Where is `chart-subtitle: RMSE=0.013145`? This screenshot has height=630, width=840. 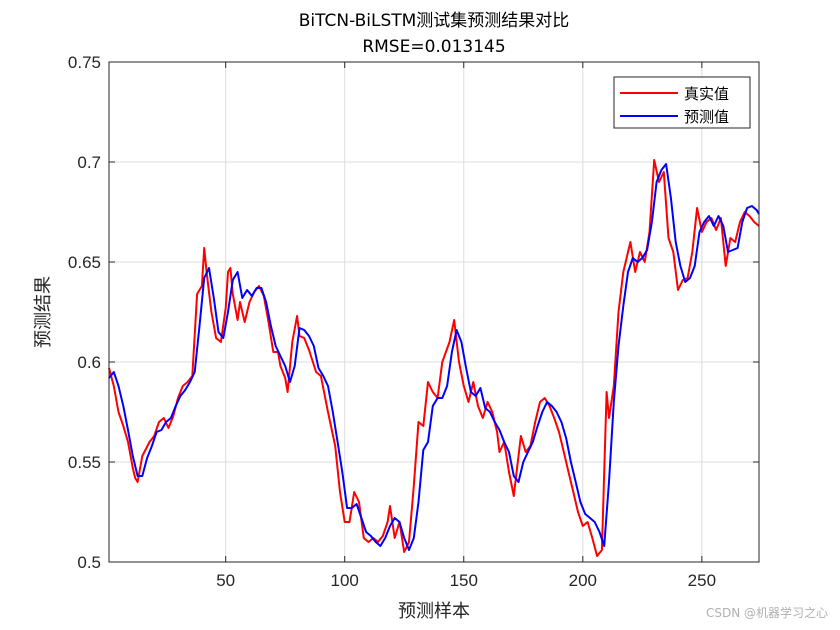
chart-subtitle: RMSE=0.013145 is located at coordinates (433, 47).